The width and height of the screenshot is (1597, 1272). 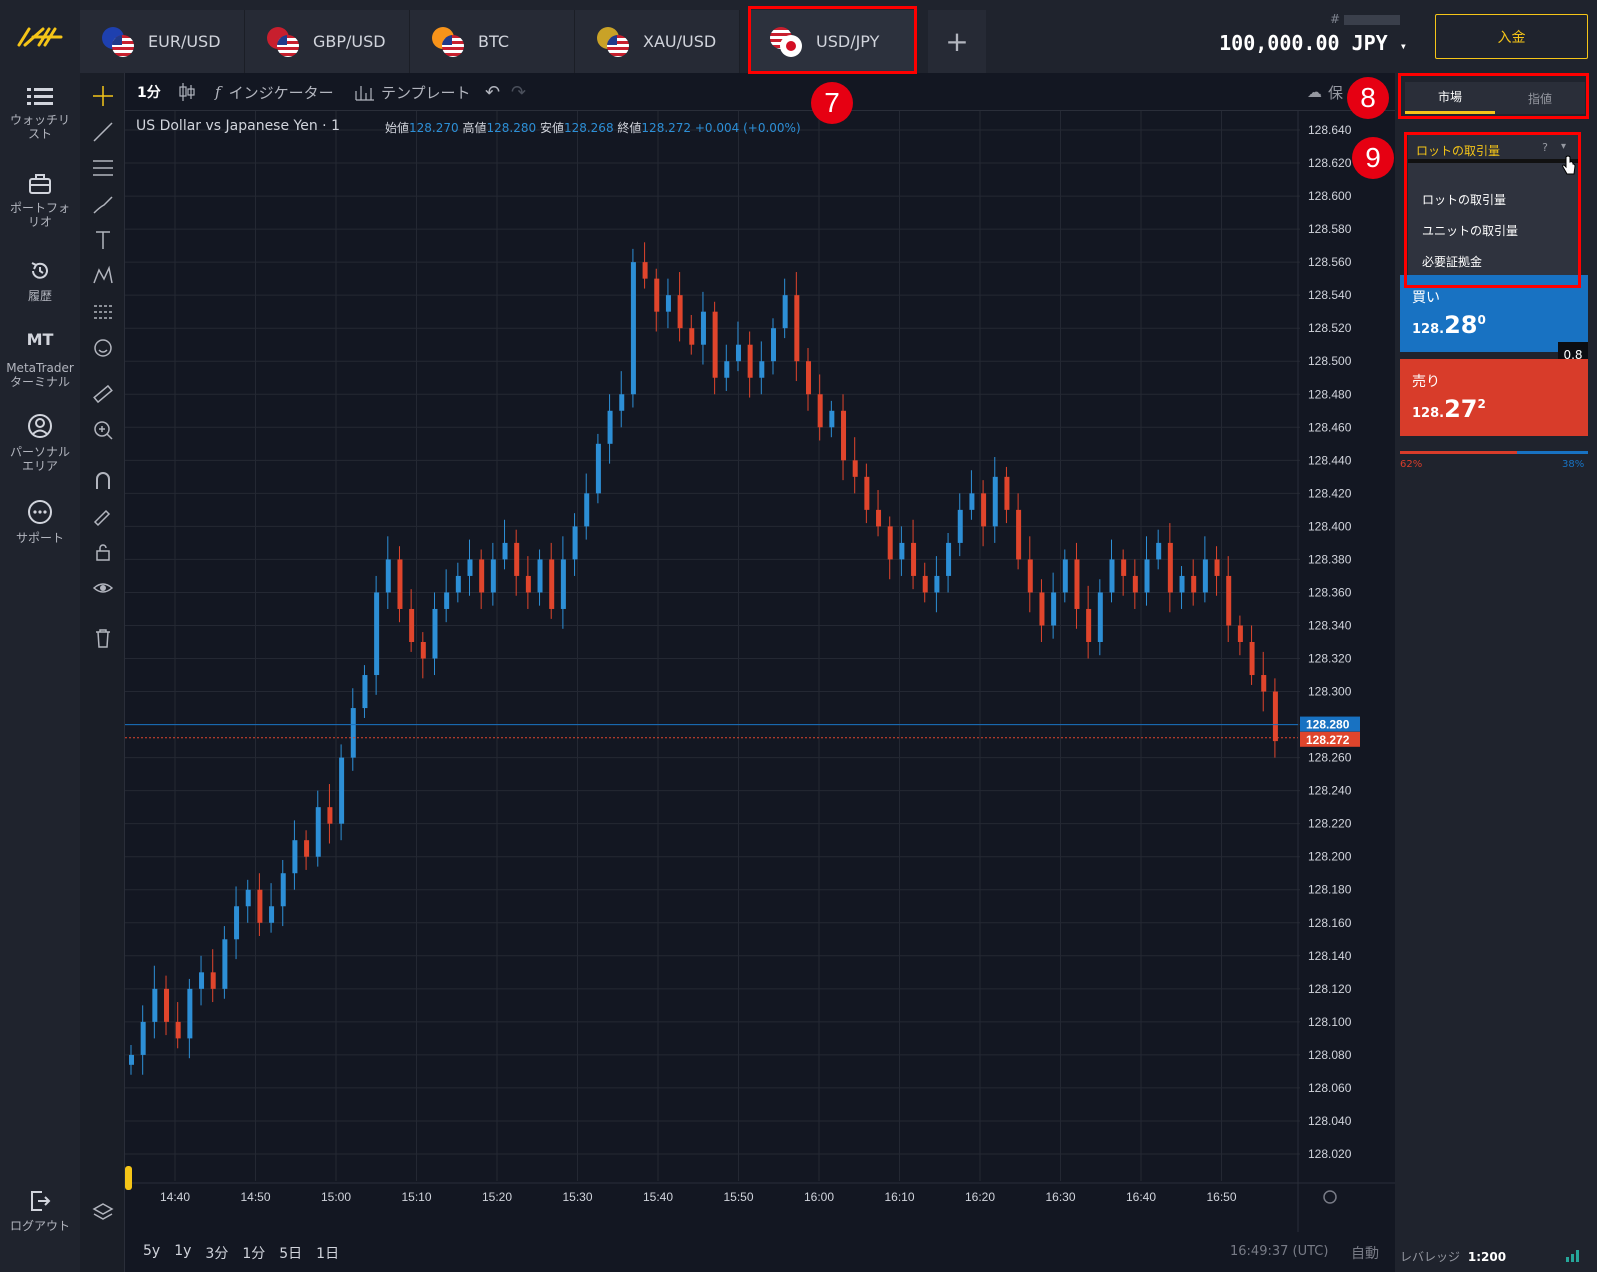 I want to click on x-tick-label: 16:50, so click(x=1222, y=1197).